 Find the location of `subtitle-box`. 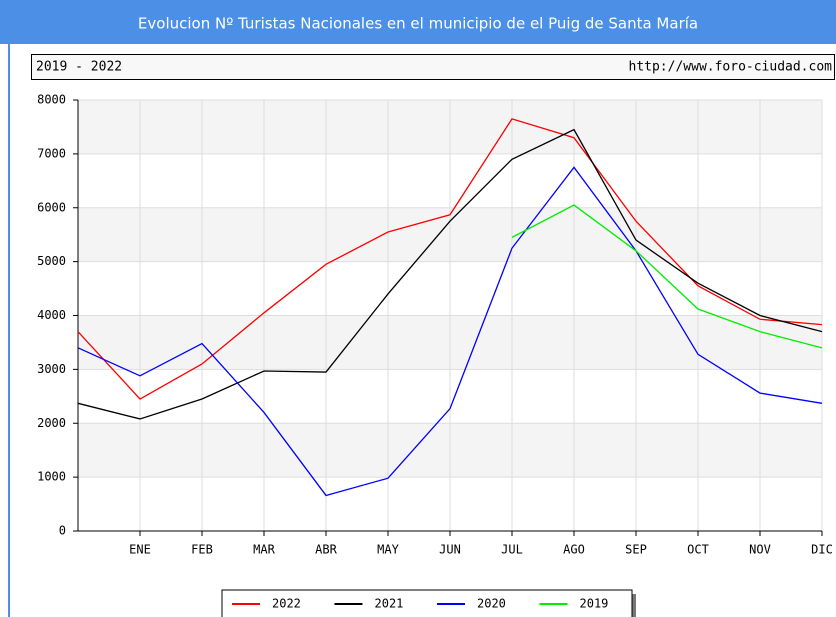

subtitle-box is located at coordinates (433, 67).